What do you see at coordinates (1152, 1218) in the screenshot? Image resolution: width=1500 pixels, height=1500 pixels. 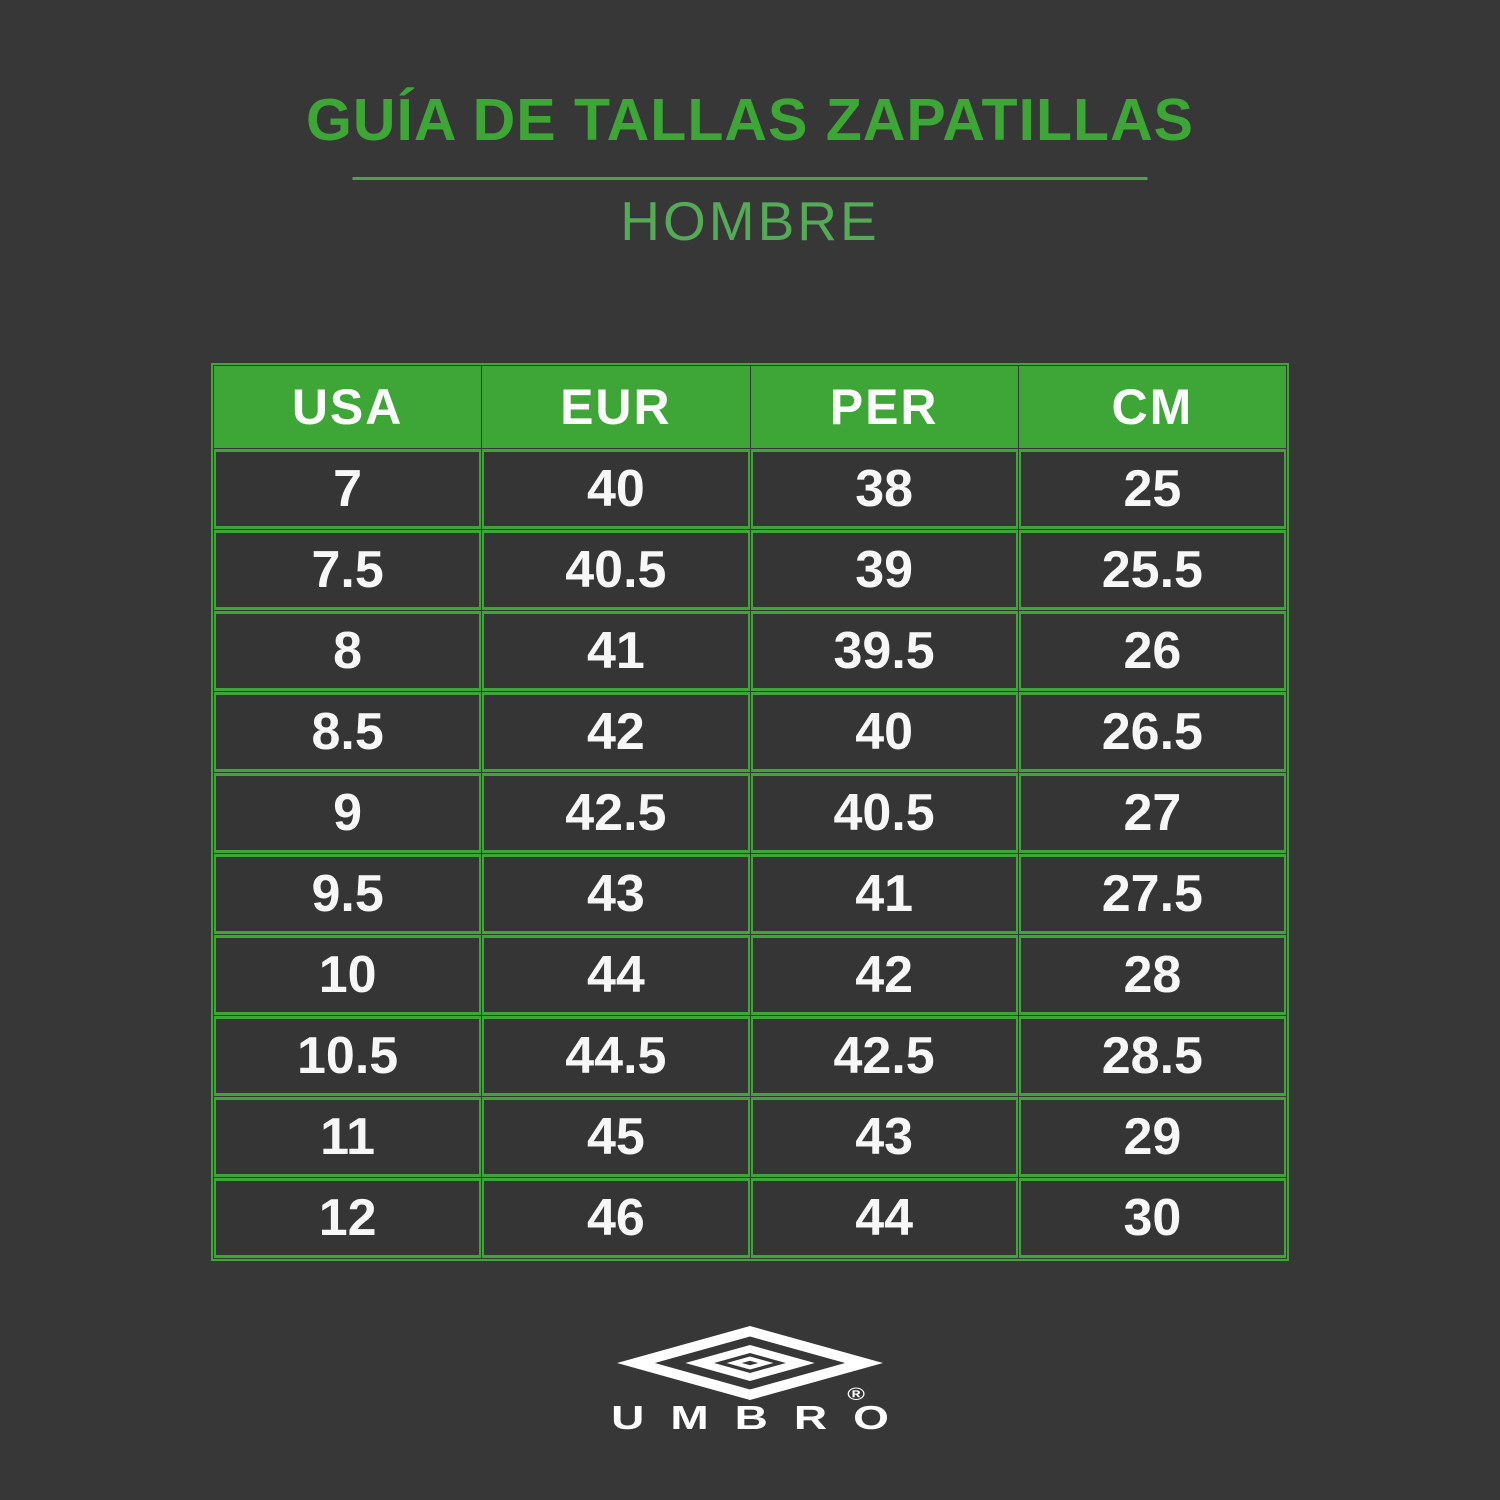 I see `size-cell: 30` at bounding box center [1152, 1218].